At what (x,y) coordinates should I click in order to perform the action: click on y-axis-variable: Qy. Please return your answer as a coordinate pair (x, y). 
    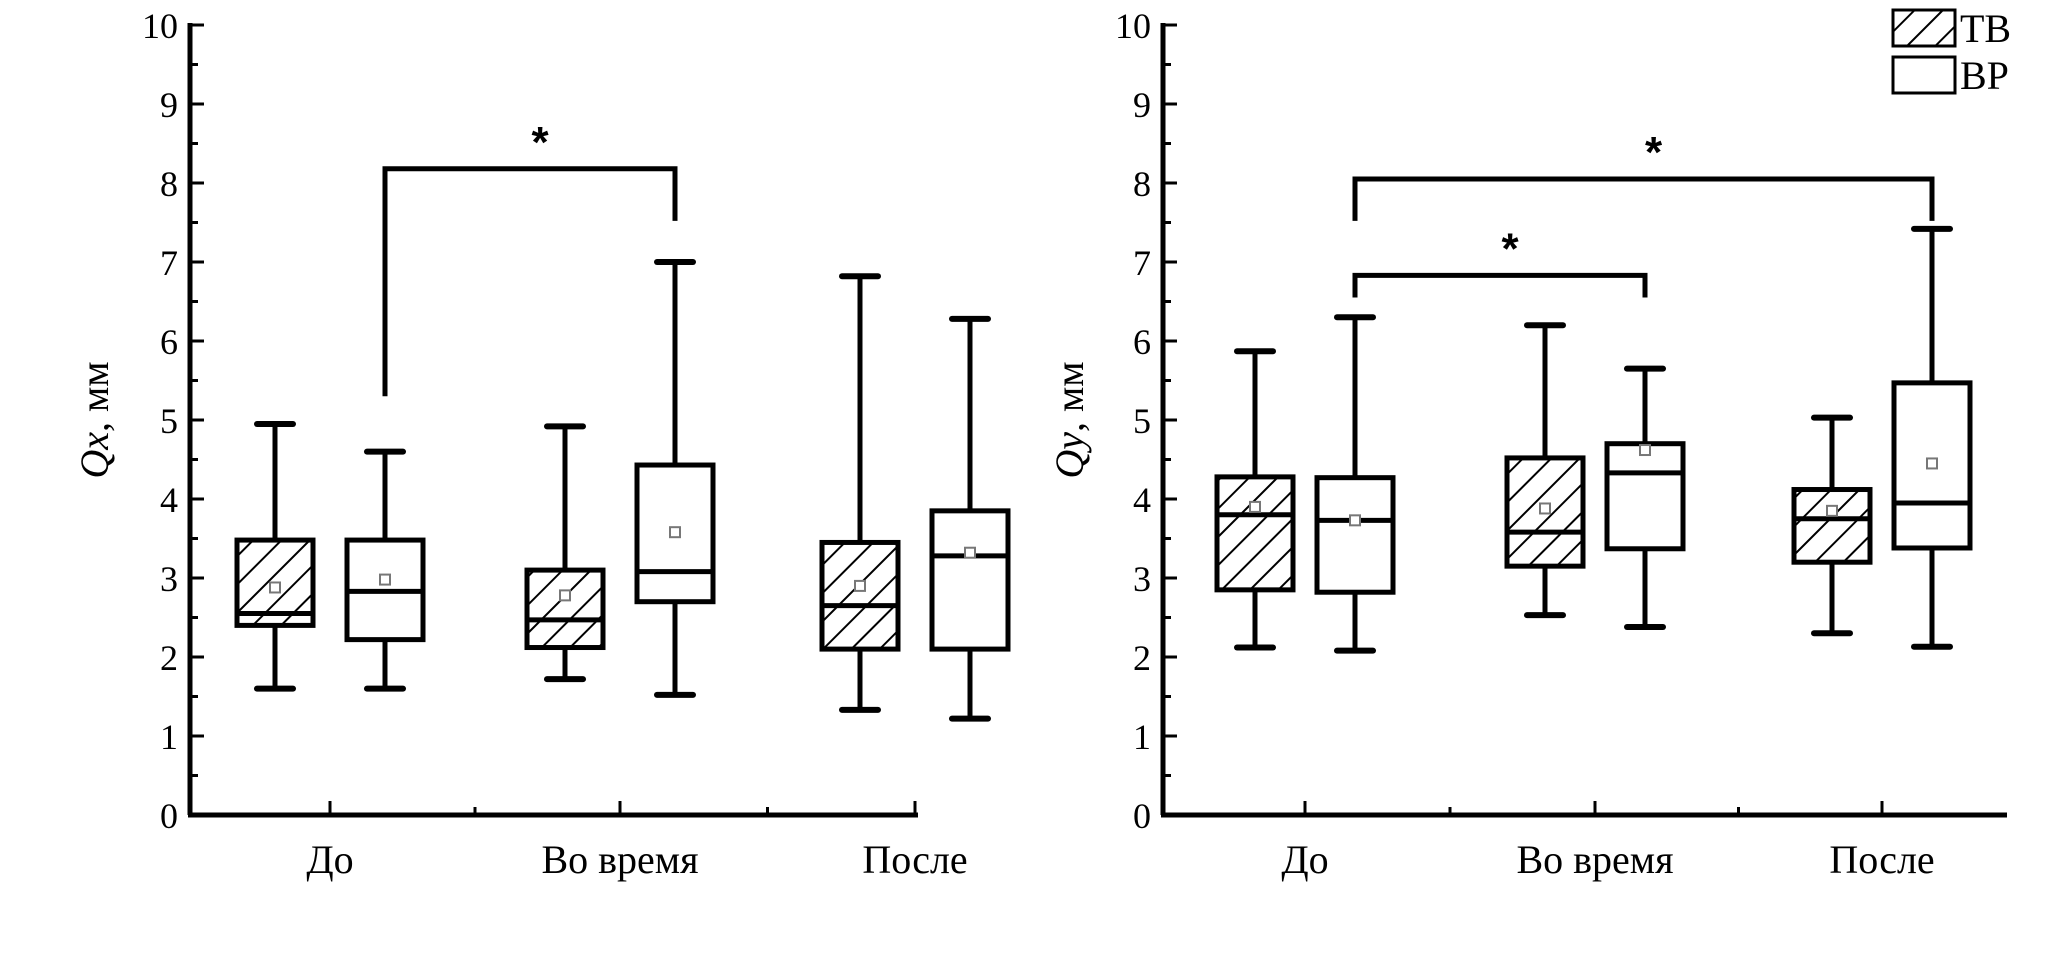
    Looking at the image, I should click on (1069, 455).